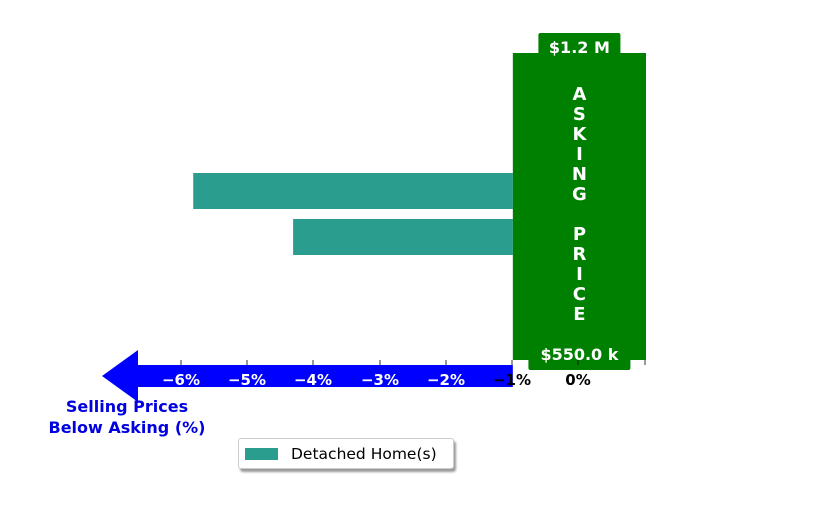  Describe the element at coordinates (404, 374) in the screenshot. I see `x-axis: −6% −5% −4% −3% −2% −1% 0%` at that location.